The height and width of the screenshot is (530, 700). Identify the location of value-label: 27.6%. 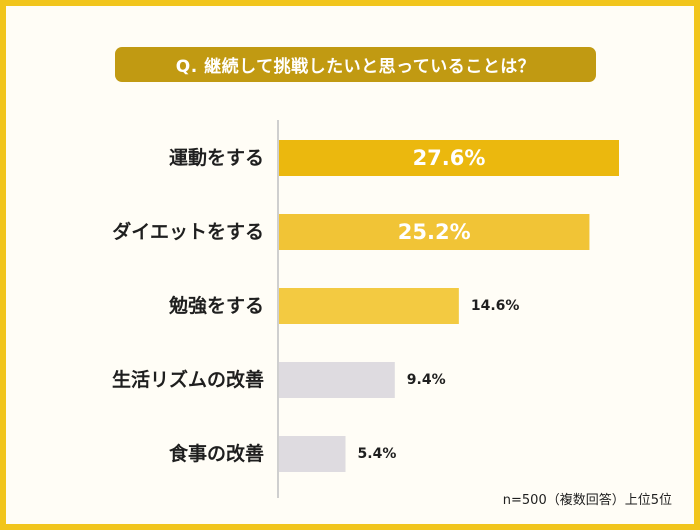
(449, 158).